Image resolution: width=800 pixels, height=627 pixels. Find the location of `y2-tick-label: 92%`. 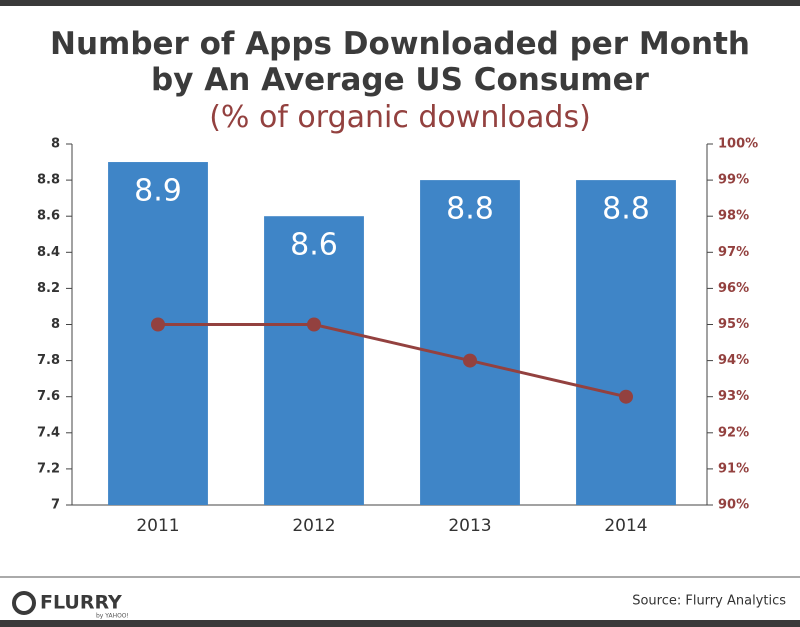

y2-tick-label: 92% is located at coordinates (733, 432).